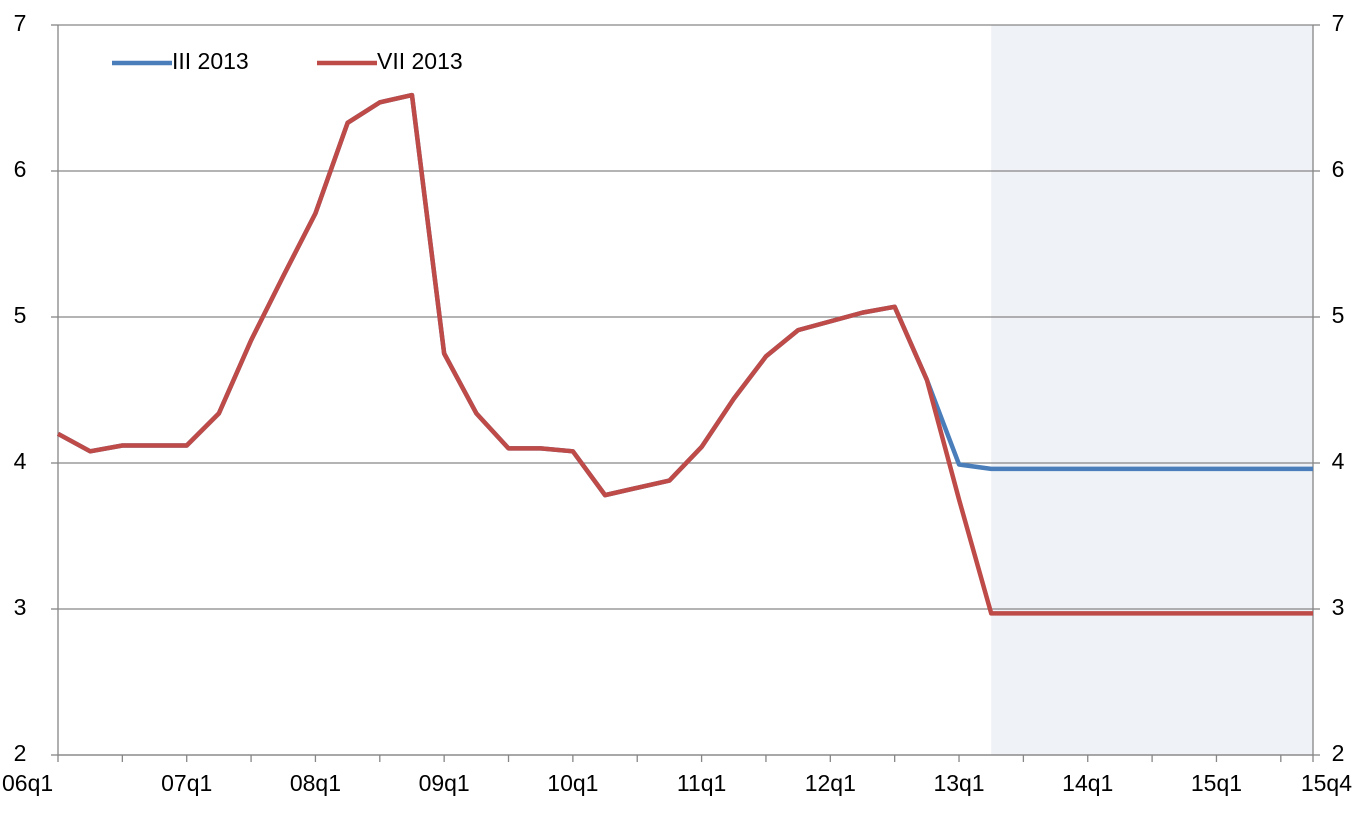 The image size is (1358, 815). I want to click on x-tick-label: 06q1, so click(27, 783).